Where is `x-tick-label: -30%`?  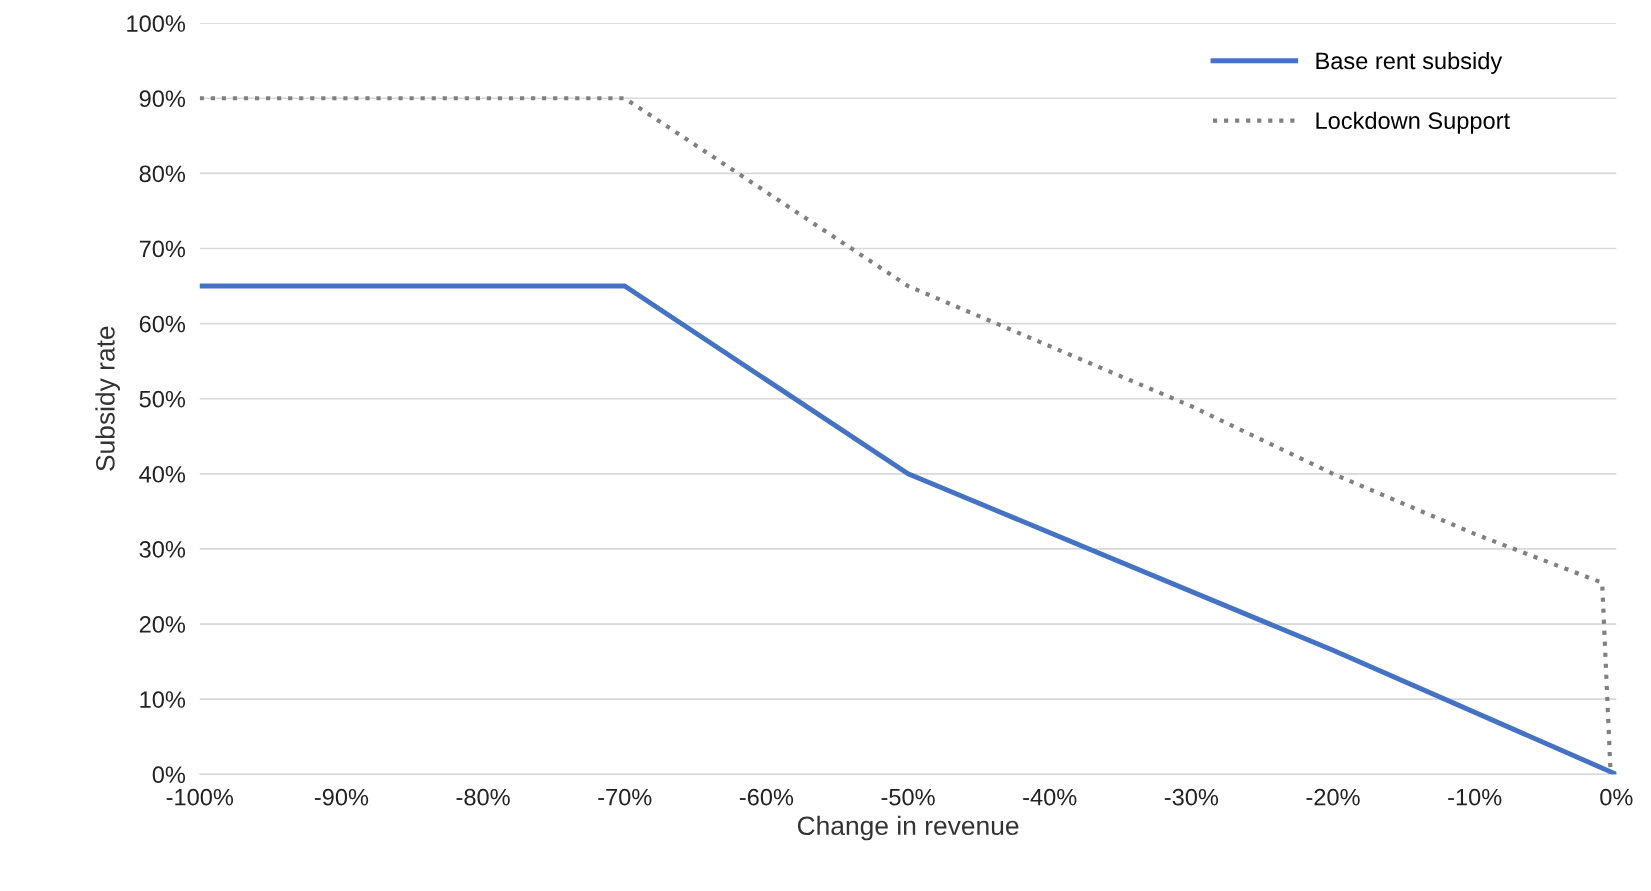
x-tick-label: -30% is located at coordinates (1191, 797).